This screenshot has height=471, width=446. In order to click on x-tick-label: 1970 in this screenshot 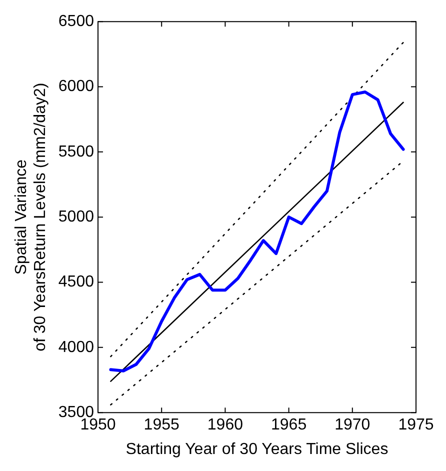, I will do `click(352, 425)`.